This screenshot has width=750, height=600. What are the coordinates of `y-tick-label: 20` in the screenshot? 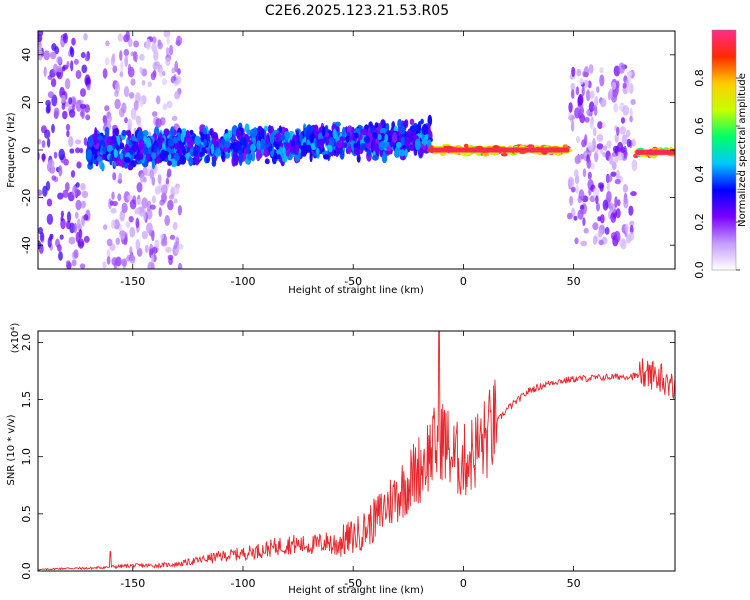 It's located at (26, 102).